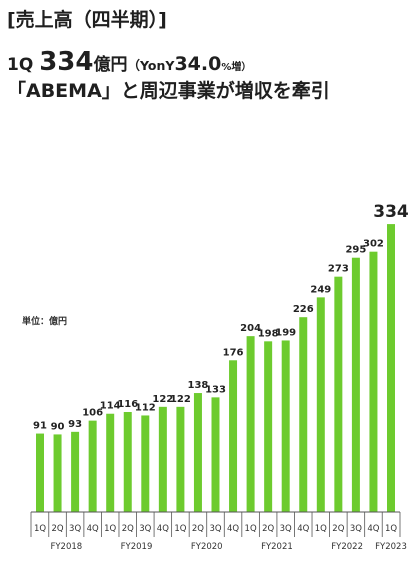  I want to click on headline-driver: 「ABEMA」と周辺事業が増収を牽引, so click(168, 91).